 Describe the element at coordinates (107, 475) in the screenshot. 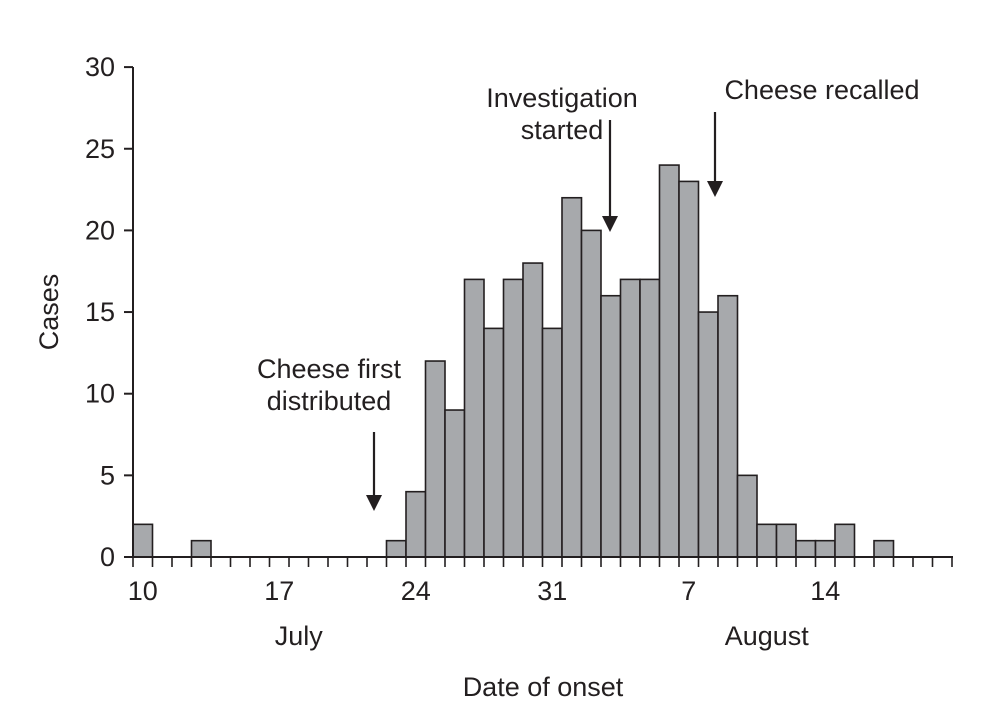

I see `y-tick-label-5: 5` at that location.